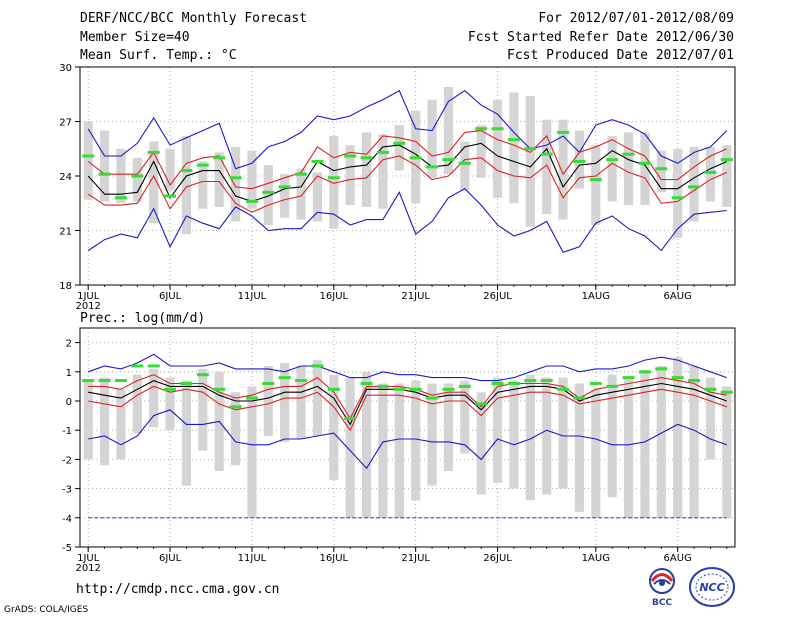 This screenshot has width=800, height=618. Describe the element at coordinates (407, 184) in the screenshot. I see `temp-line-lower-band` at that location.